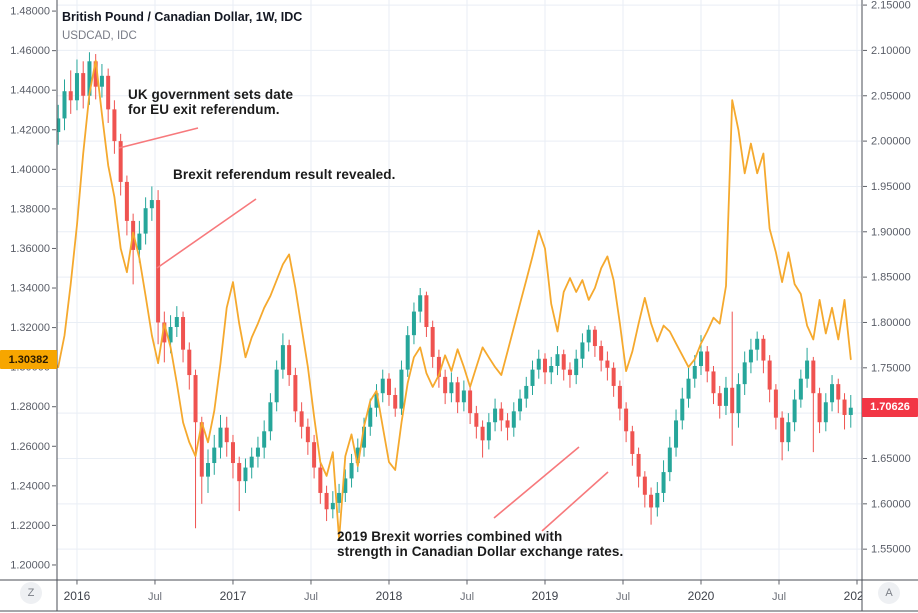 The width and height of the screenshot is (918, 613). I want to click on auto-scale-button: A, so click(889, 593).